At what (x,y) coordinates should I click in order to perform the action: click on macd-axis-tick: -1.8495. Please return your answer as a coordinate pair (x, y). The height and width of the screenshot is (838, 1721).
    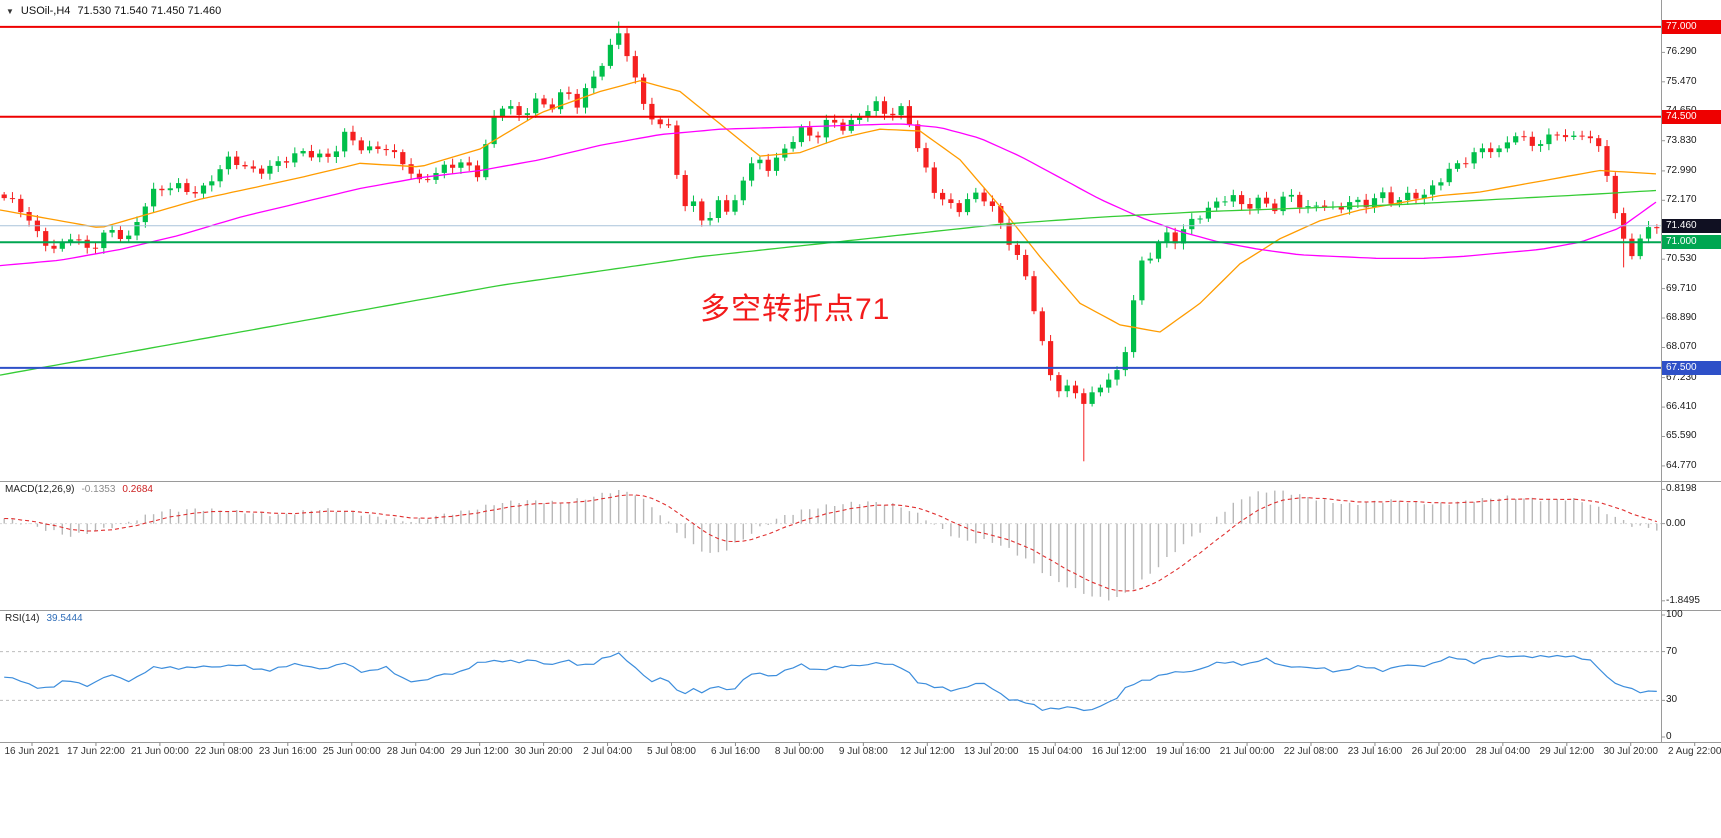
    Looking at the image, I should click on (1683, 600).